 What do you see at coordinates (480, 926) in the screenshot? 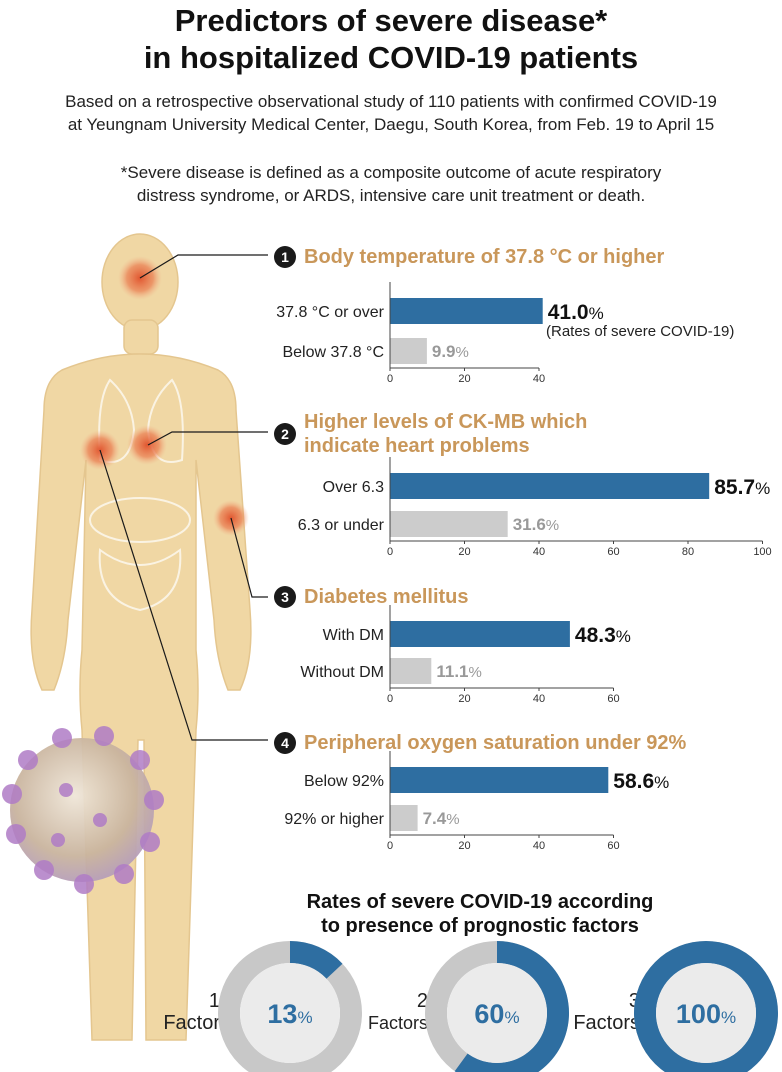
I see `donut-section-title-line-2: to presence of prognostic factors` at bounding box center [480, 926].